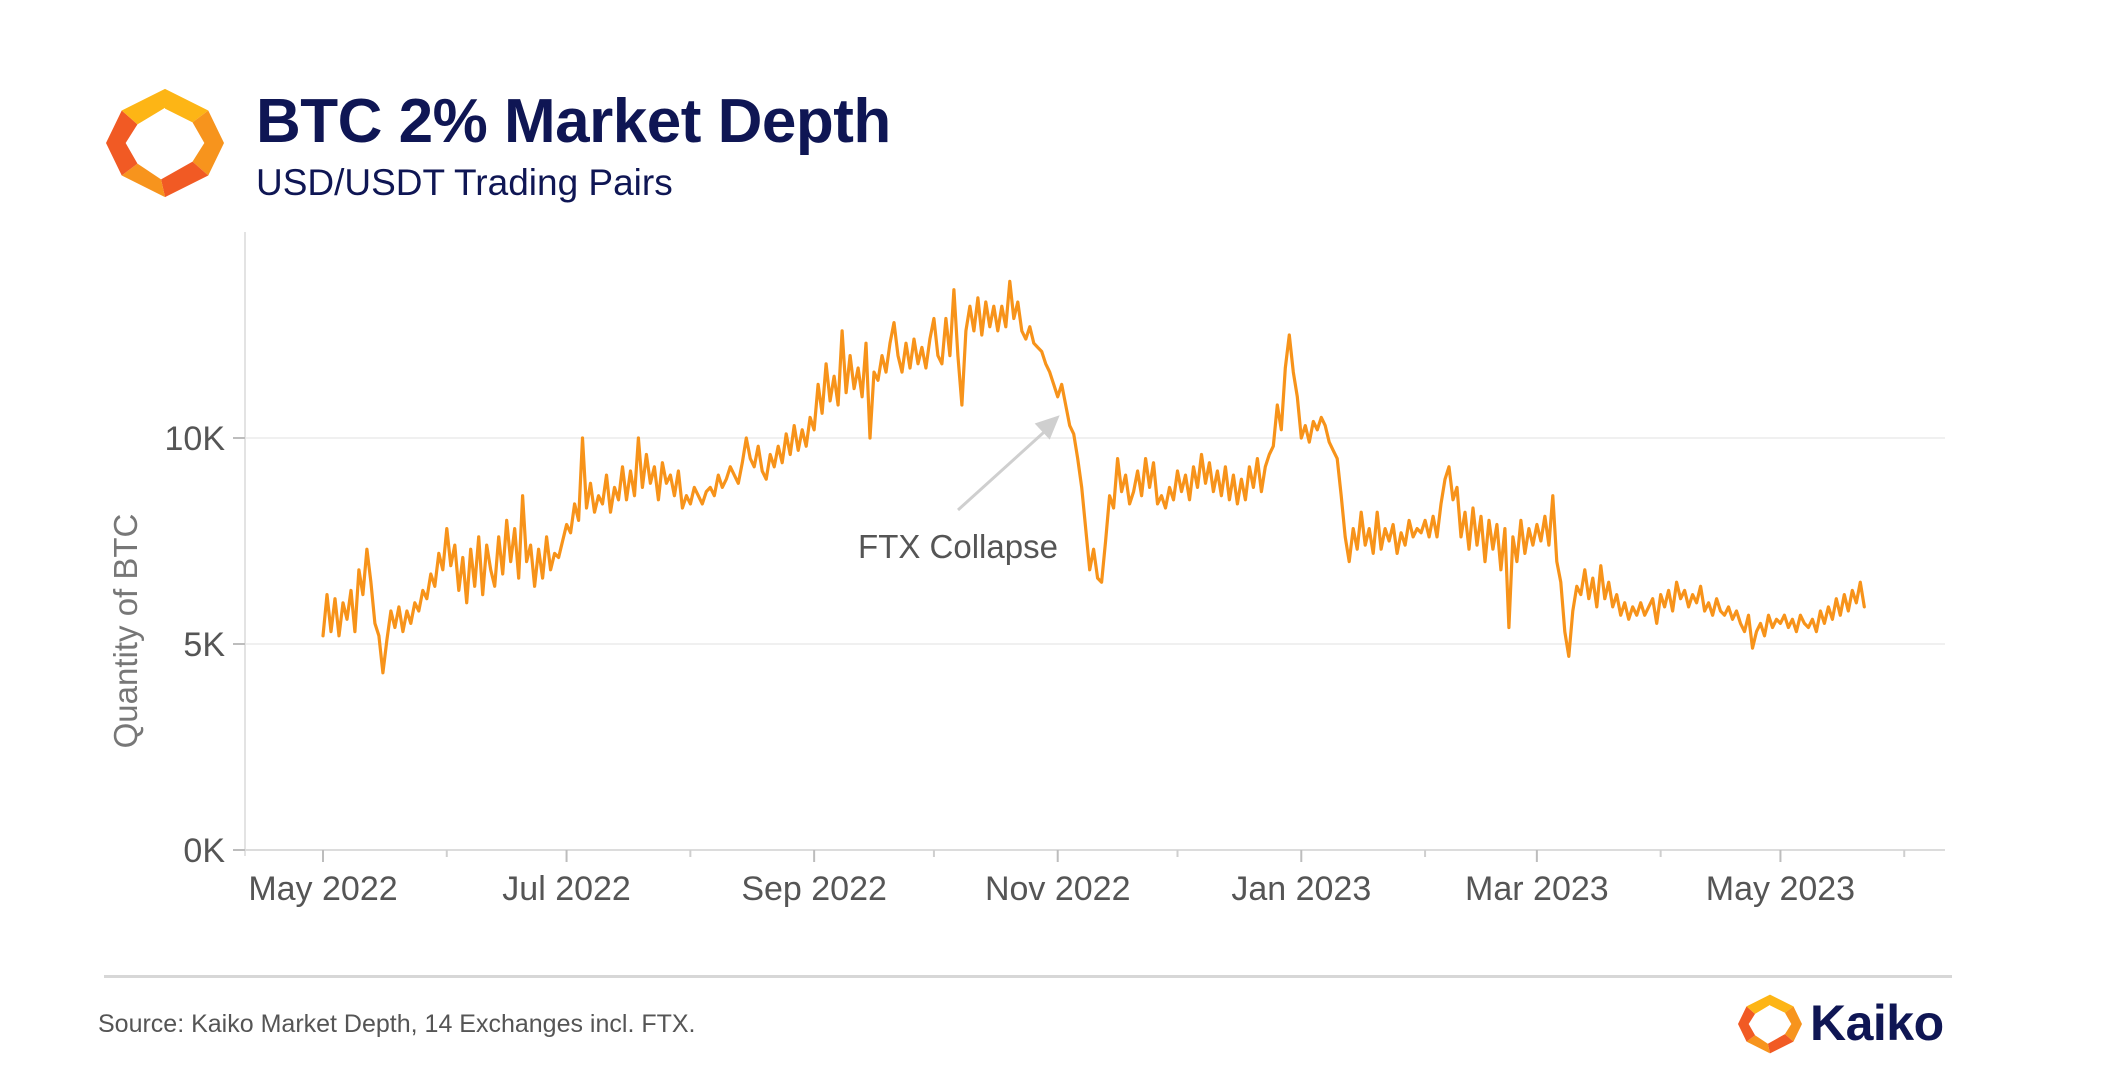 The height and width of the screenshot is (1090, 2106). I want to click on kaiko-brand-icon, so click(1770, 1024).